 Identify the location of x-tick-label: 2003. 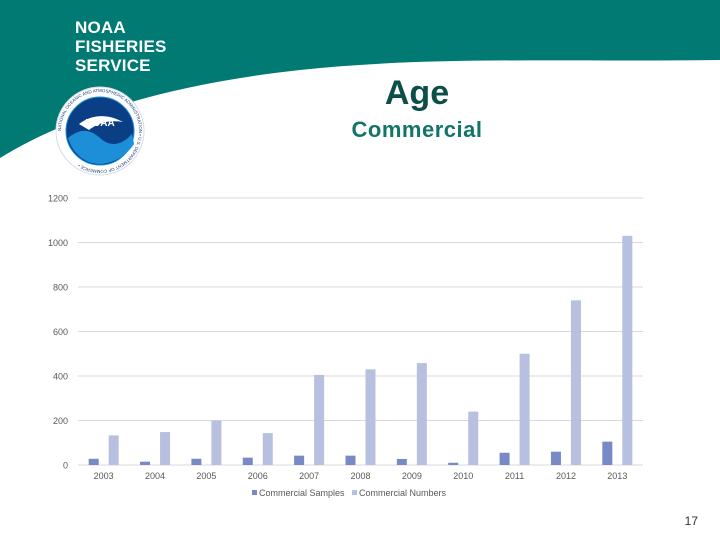
(104, 476).